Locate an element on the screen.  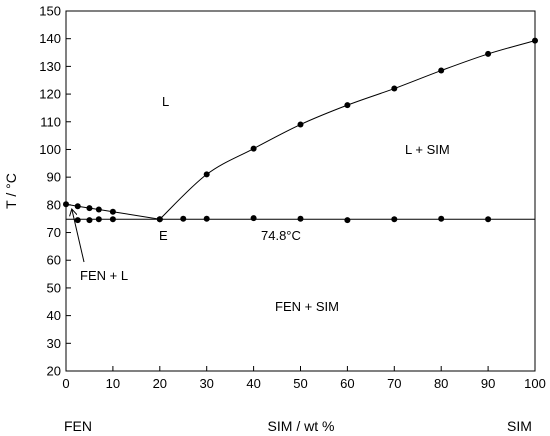
x-tick-label: 30 is located at coordinates (206, 383).